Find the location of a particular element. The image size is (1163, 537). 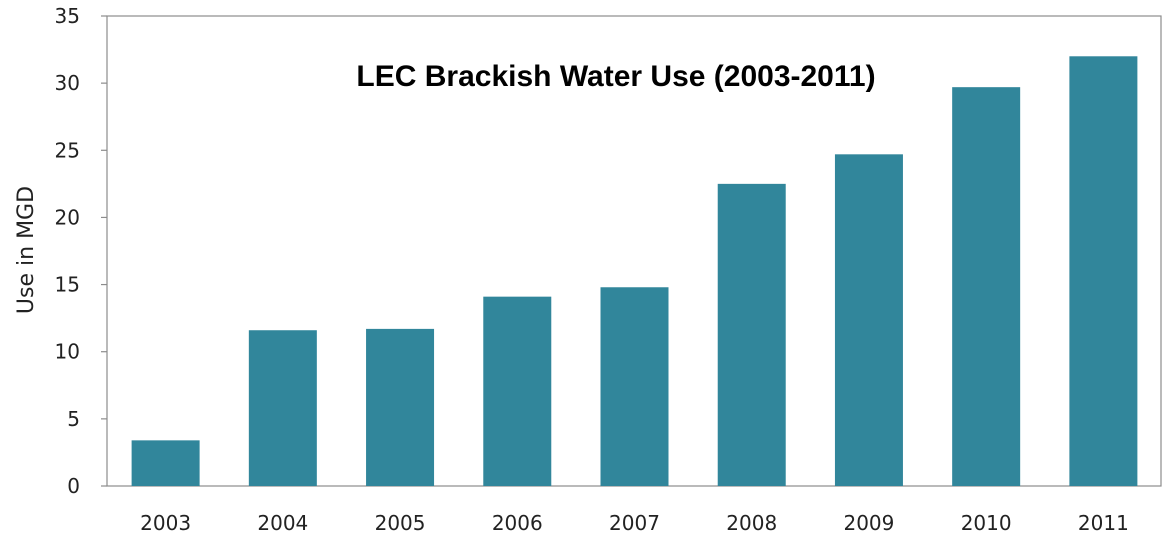

x-tick-label: 2005 is located at coordinates (400, 523).